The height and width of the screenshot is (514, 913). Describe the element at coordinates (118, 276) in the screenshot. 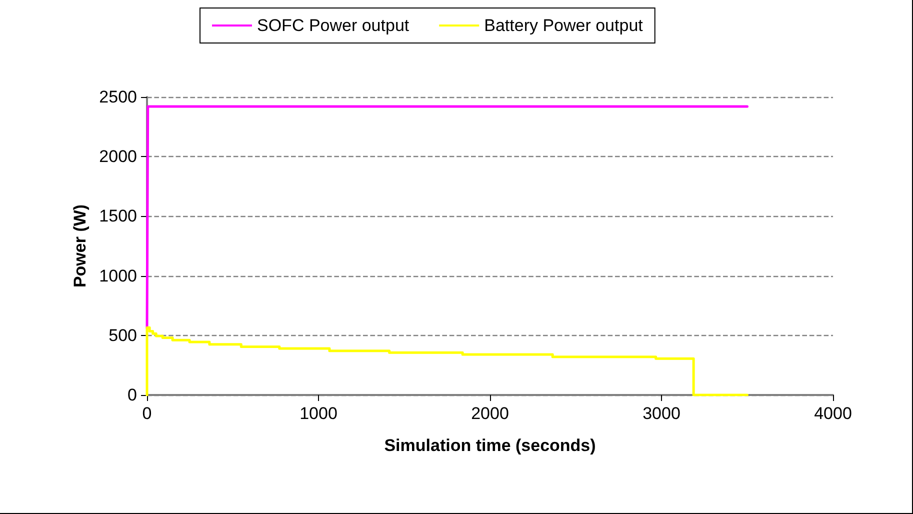

I see `y-tick-label: 1000` at that location.